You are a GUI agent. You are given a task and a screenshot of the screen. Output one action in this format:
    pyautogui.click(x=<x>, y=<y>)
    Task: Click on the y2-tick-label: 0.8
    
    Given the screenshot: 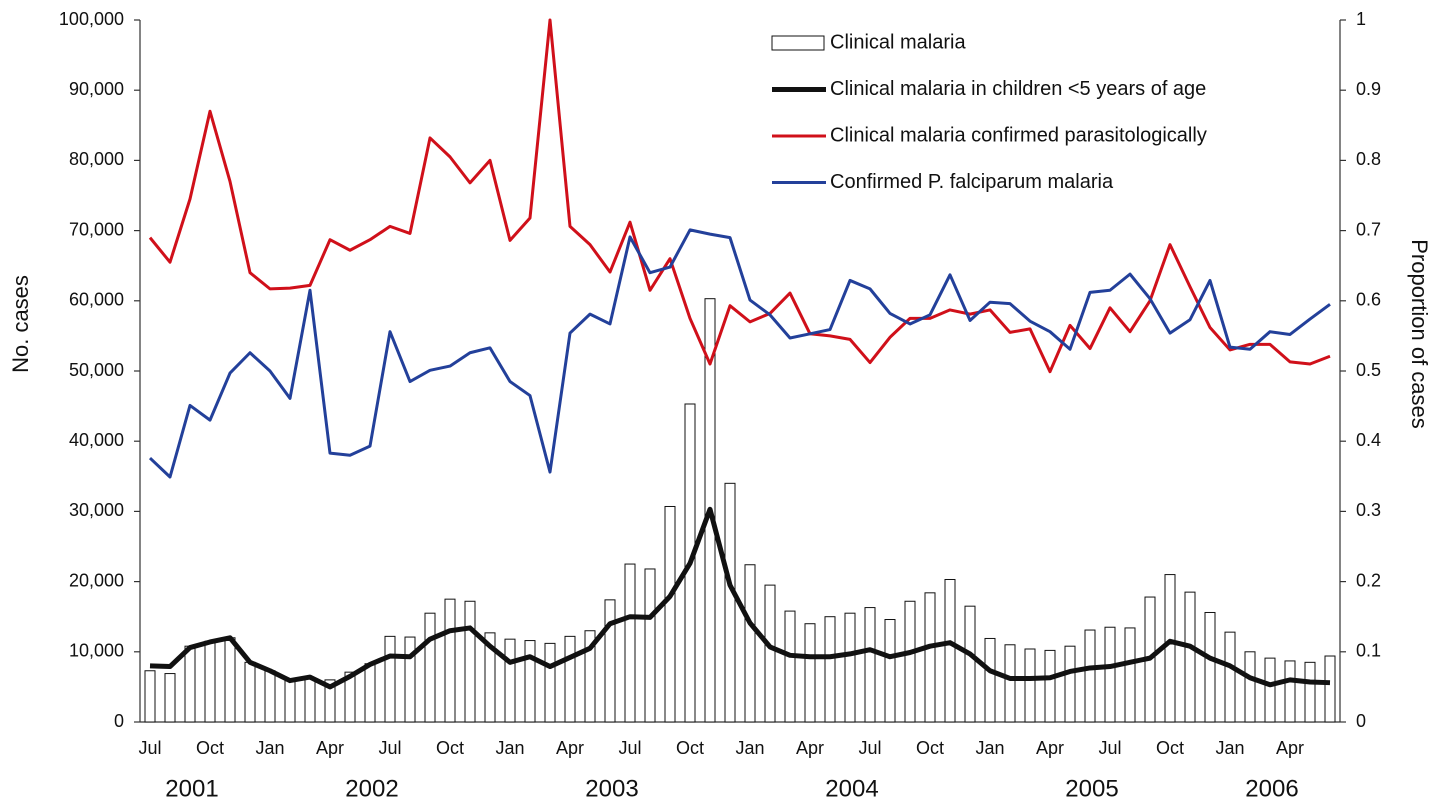 What is the action you would take?
    pyautogui.click(x=1368, y=159)
    